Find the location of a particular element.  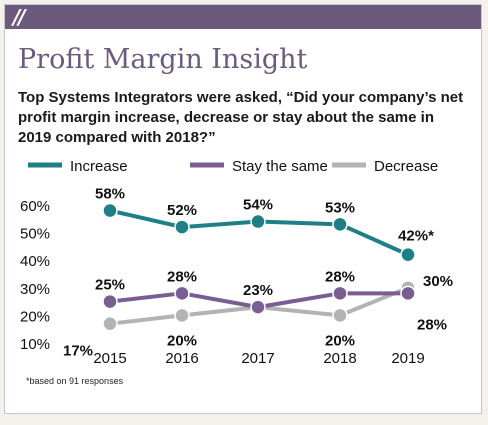

x-tick-label: 2019 is located at coordinates (407, 358).